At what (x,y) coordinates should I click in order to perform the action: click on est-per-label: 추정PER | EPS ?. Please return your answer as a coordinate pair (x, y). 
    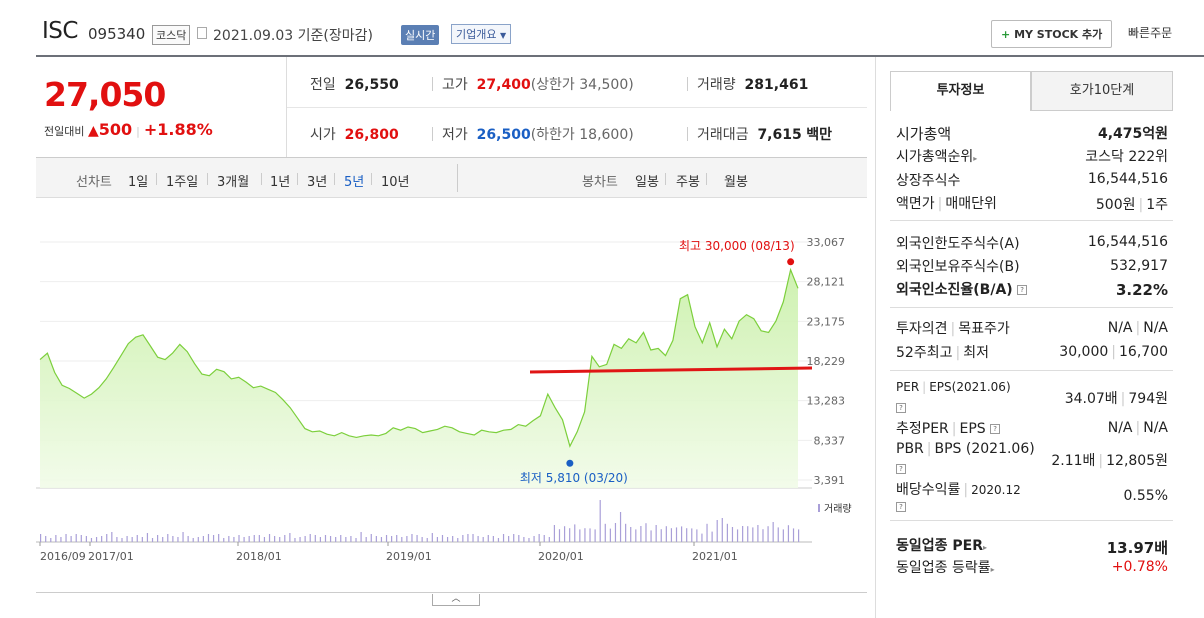
    Looking at the image, I should click on (948, 428).